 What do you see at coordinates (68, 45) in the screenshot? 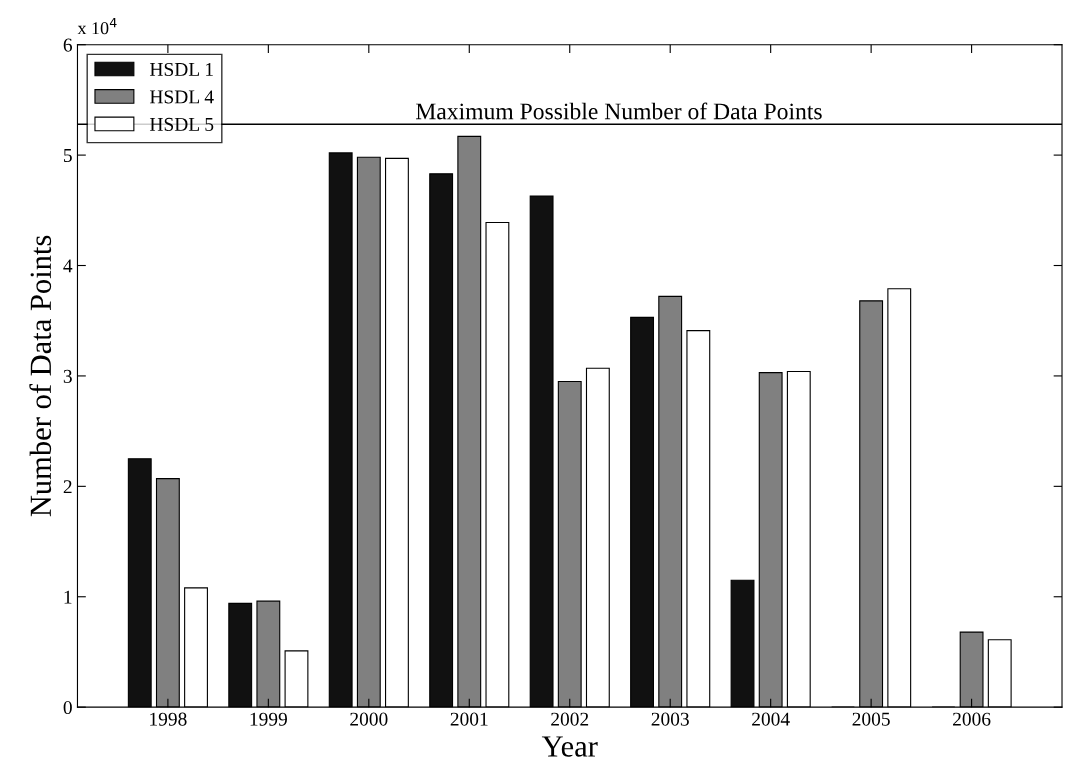
I see `y-tick-label: 6` at bounding box center [68, 45].